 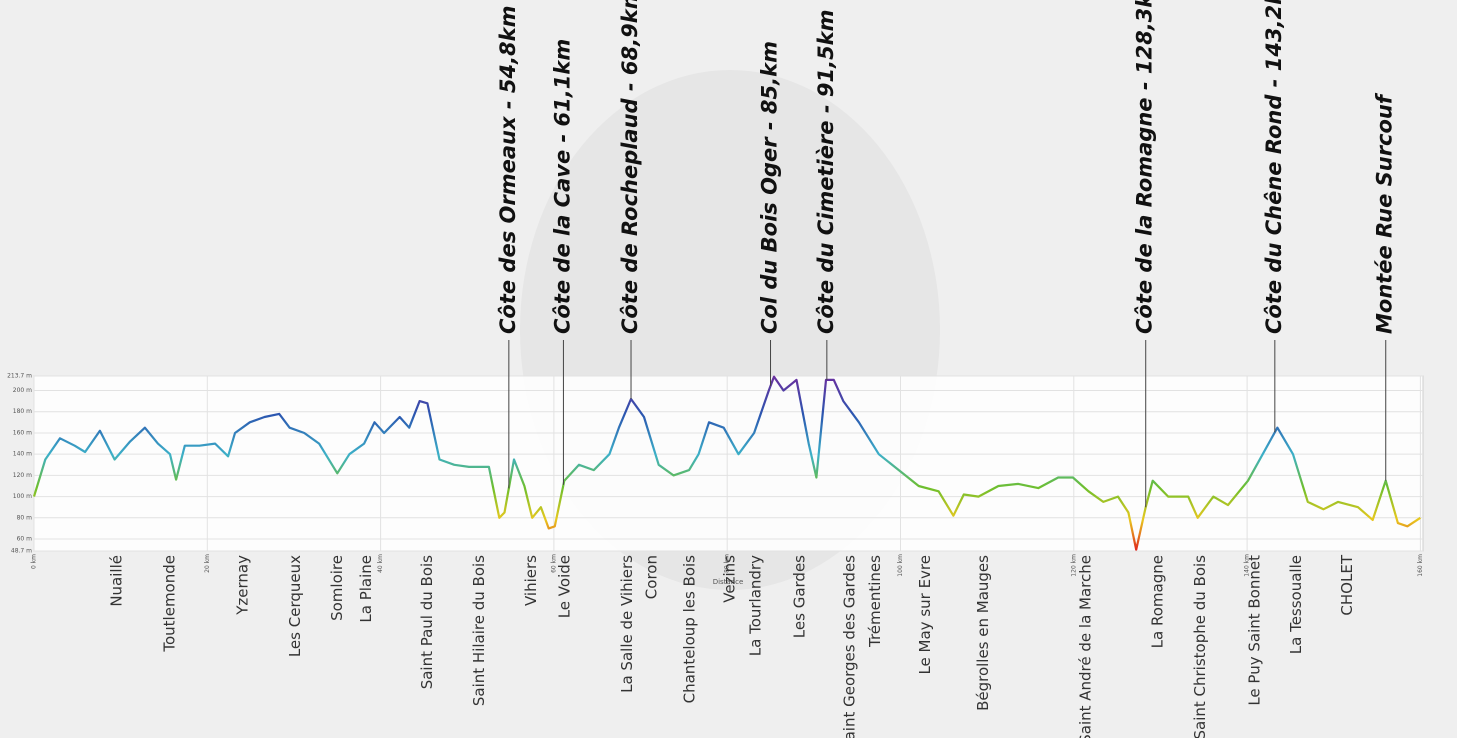 I want to click on x-tick-label: 60 km, so click(x=553, y=563).